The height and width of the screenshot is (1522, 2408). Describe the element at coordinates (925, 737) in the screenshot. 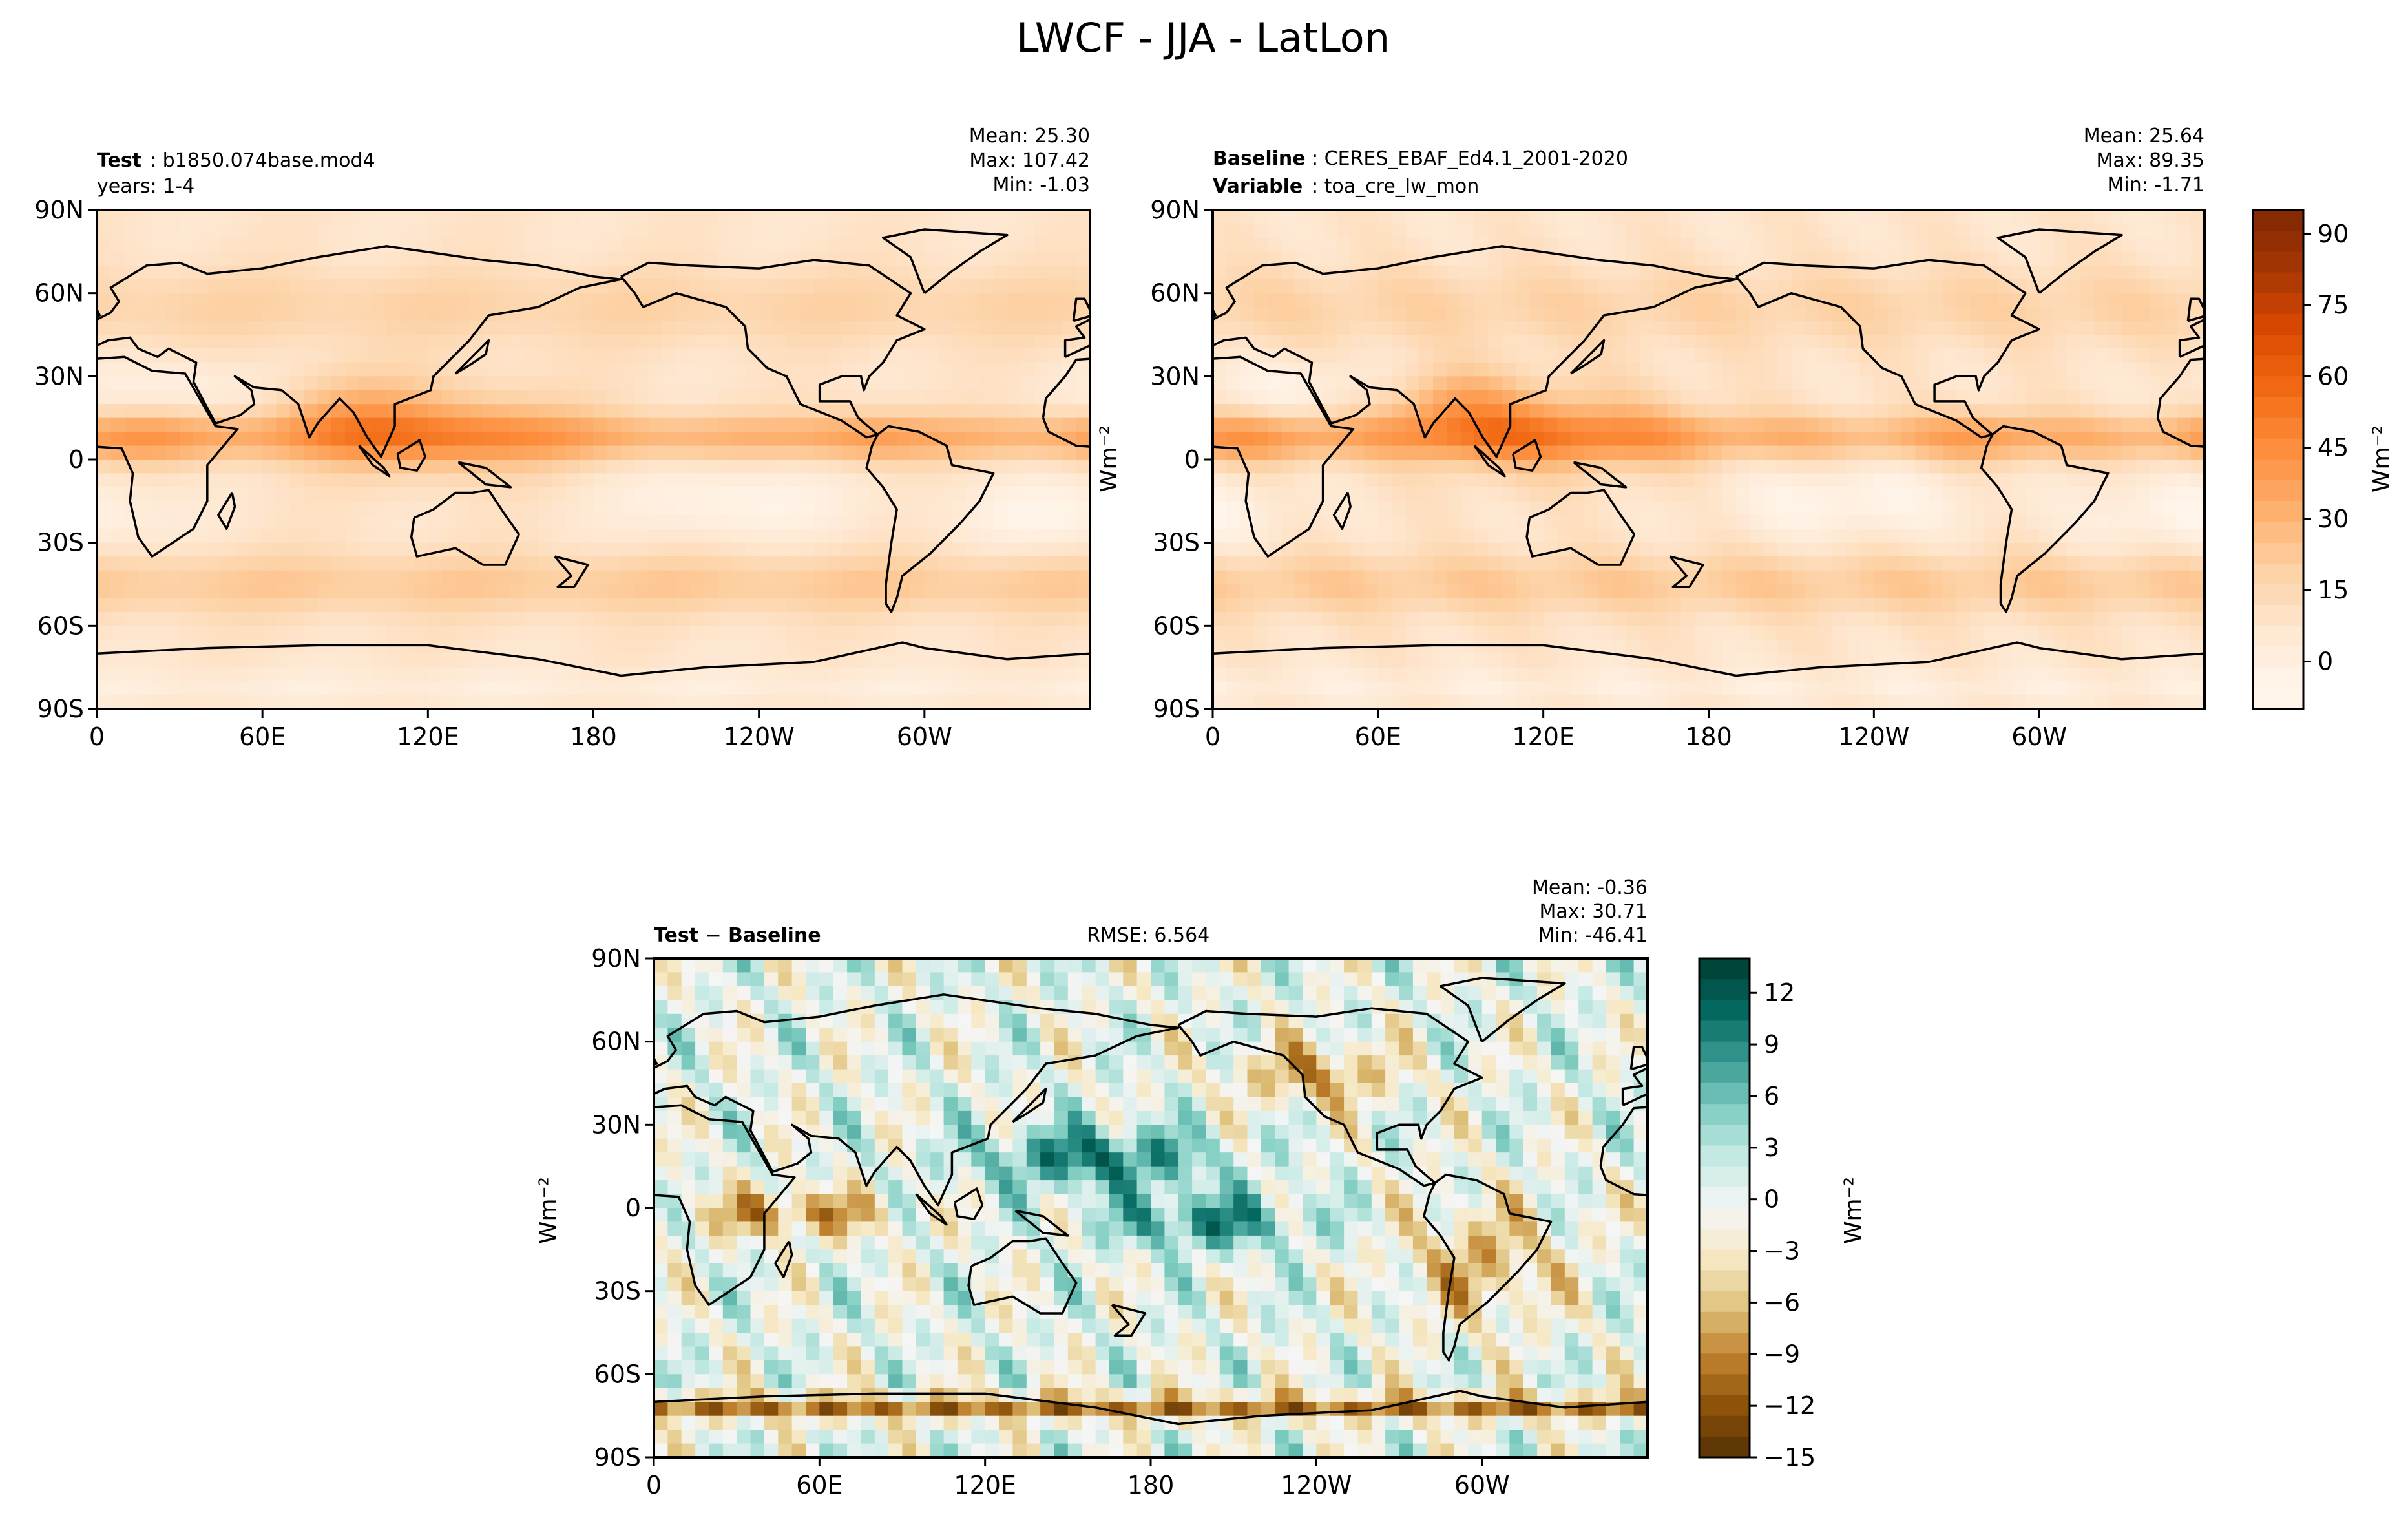

I see `x-tick-label: 60W` at that location.